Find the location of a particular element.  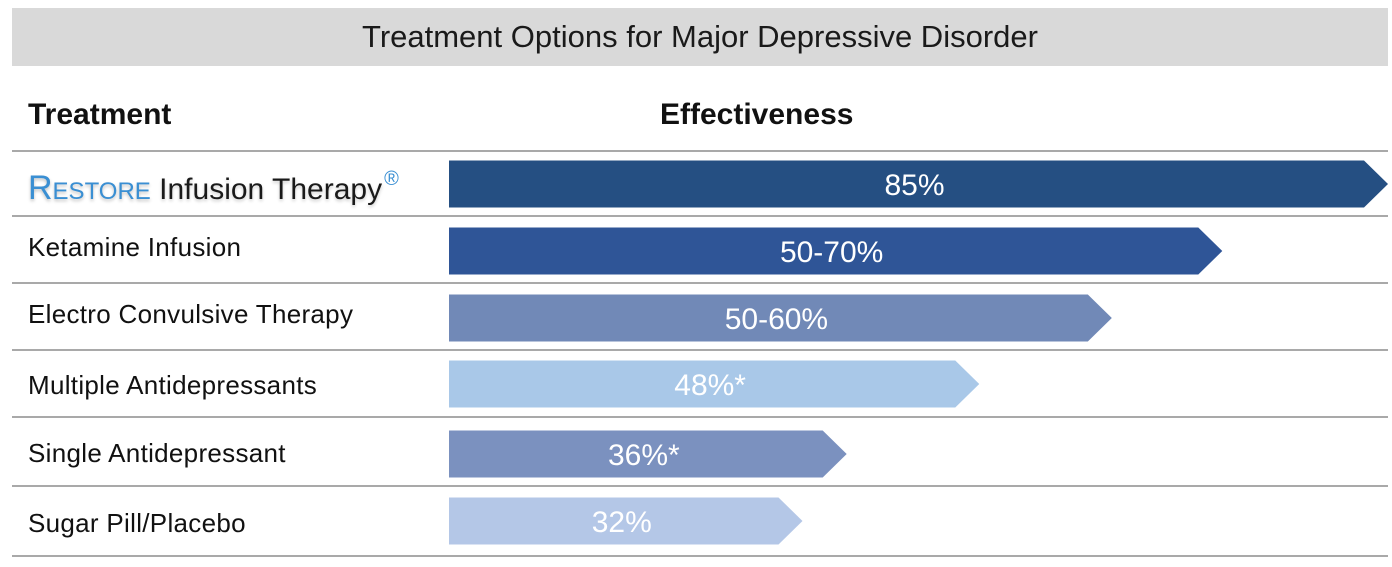

bar-value-label-single-antidepressant: 36%* is located at coordinates (644, 455).